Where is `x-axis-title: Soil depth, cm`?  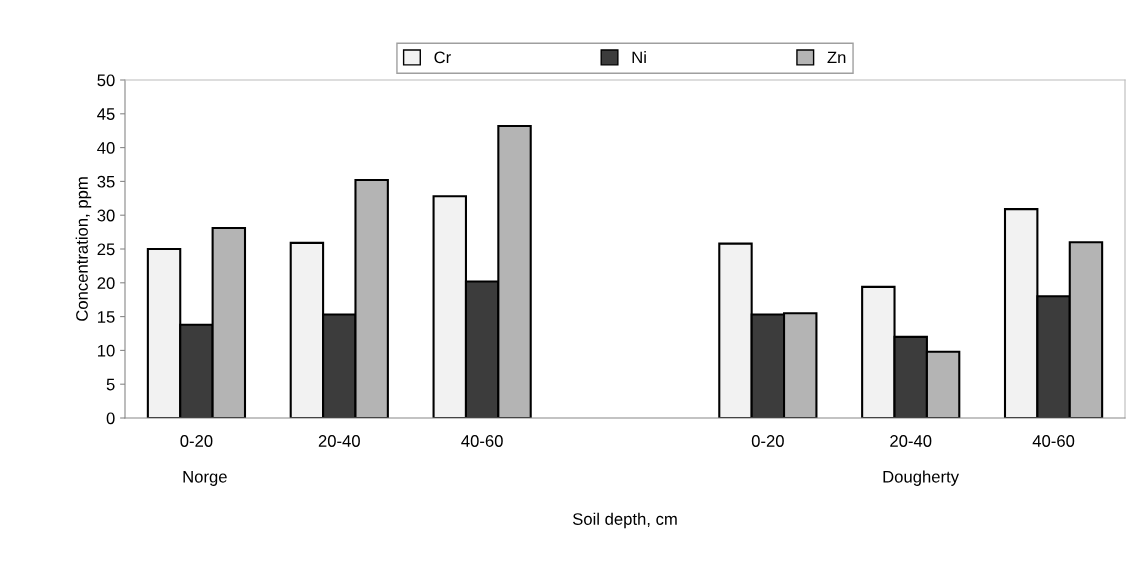 x-axis-title: Soil depth, cm is located at coordinates (624, 520).